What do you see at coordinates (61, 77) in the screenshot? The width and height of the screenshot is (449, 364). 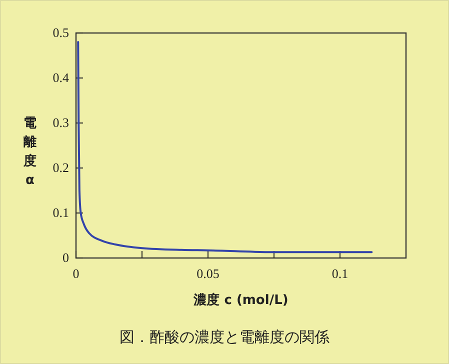 I see `y-tick-label: 0.4` at bounding box center [61, 77].